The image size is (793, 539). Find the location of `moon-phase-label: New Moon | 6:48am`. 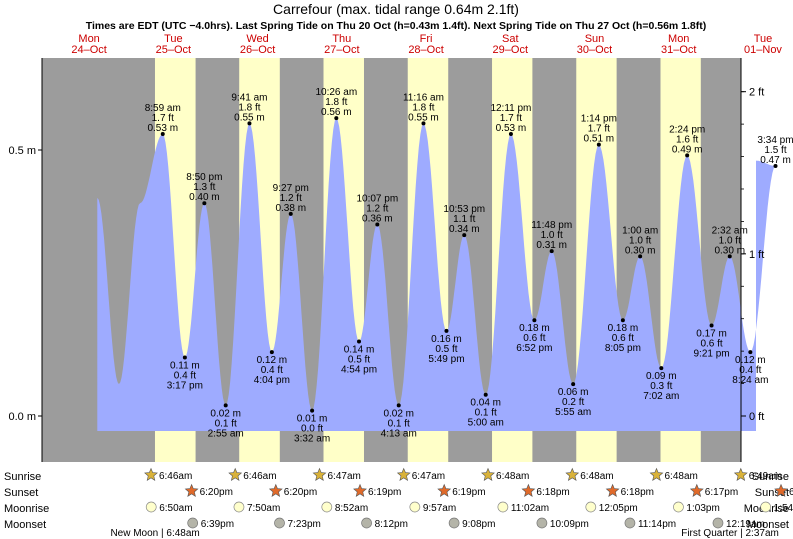

moon-phase-label: New Moon | 6:48am is located at coordinates (154, 533).